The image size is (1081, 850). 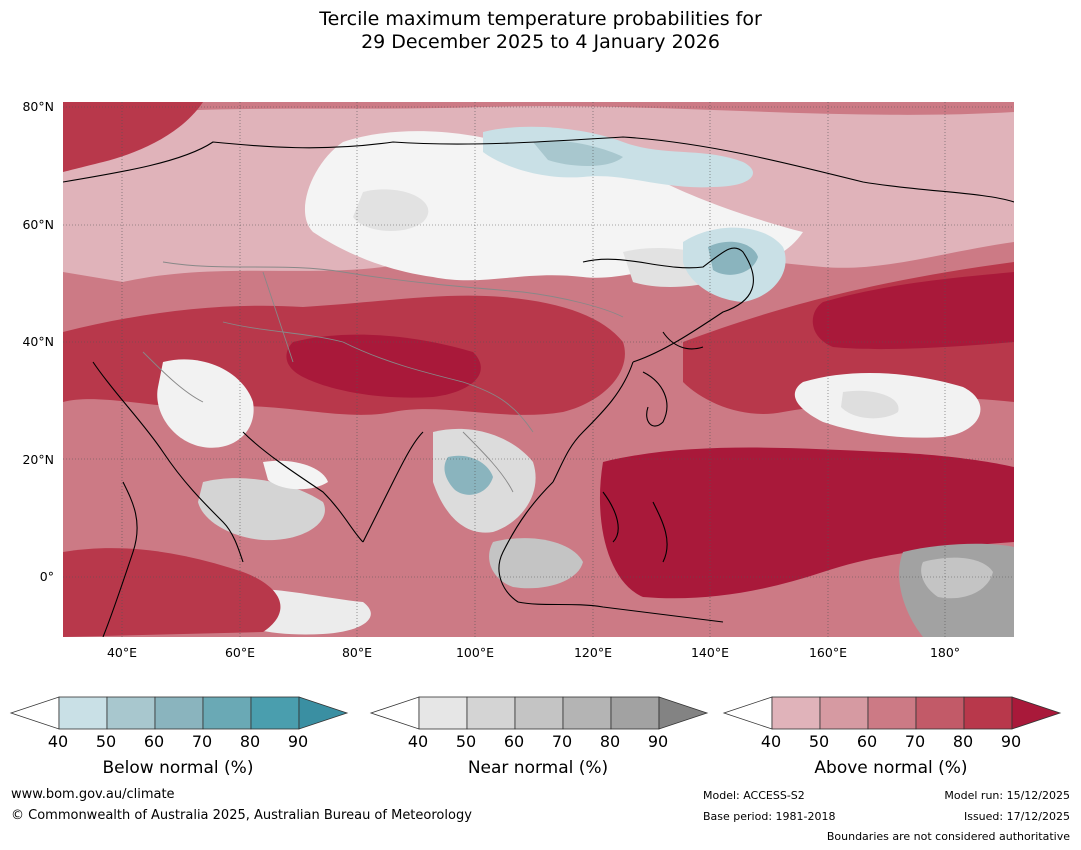 I want to click on lat-label-60n: 60°N, so click(x=38, y=224).